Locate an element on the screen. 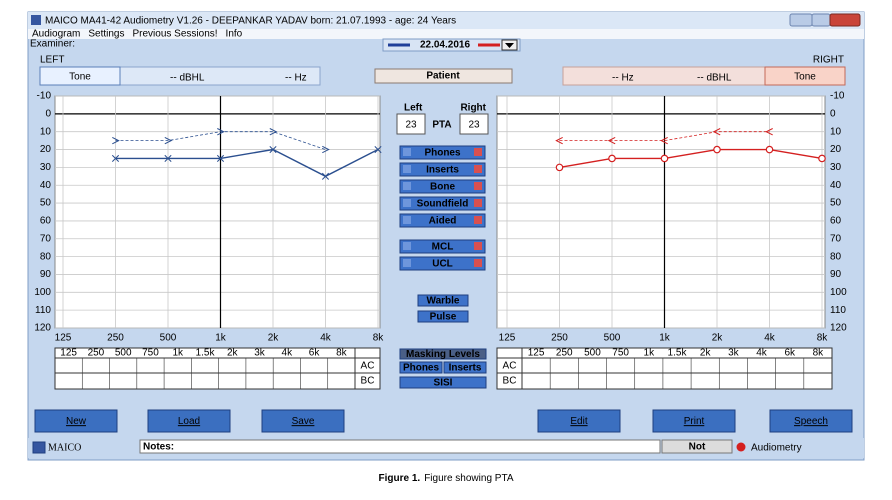 This screenshot has height=500, width=892. left-freq: -- Hz is located at coordinates (296, 78).